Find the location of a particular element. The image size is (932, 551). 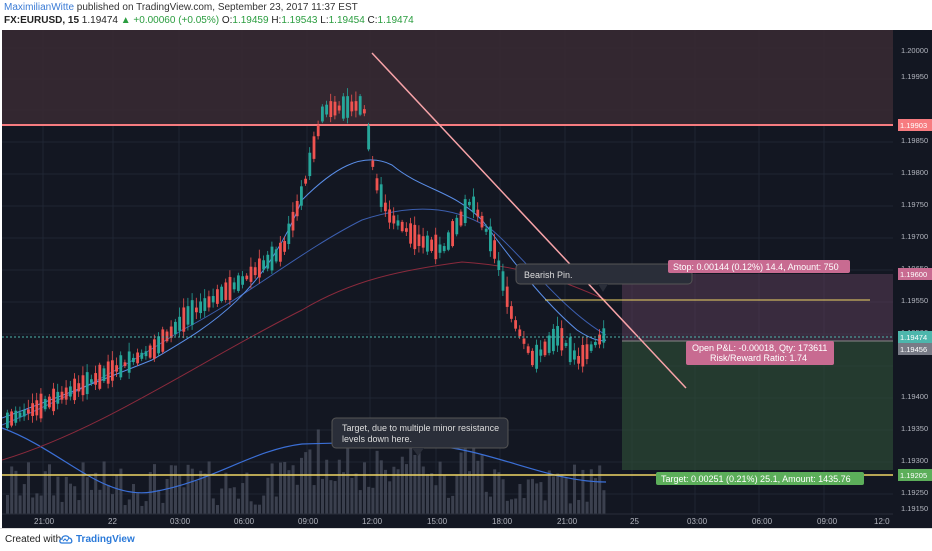

stop-zone is located at coordinates (757, 307).